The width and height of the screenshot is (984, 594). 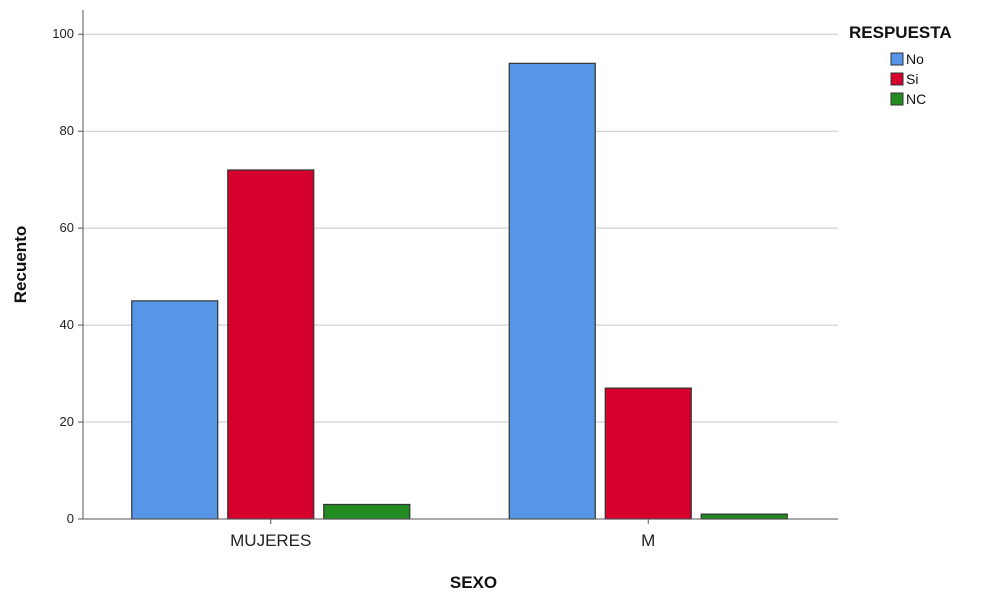 What do you see at coordinates (367, 511) in the screenshot?
I see `bar-nc-mujeres` at bounding box center [367, 511].